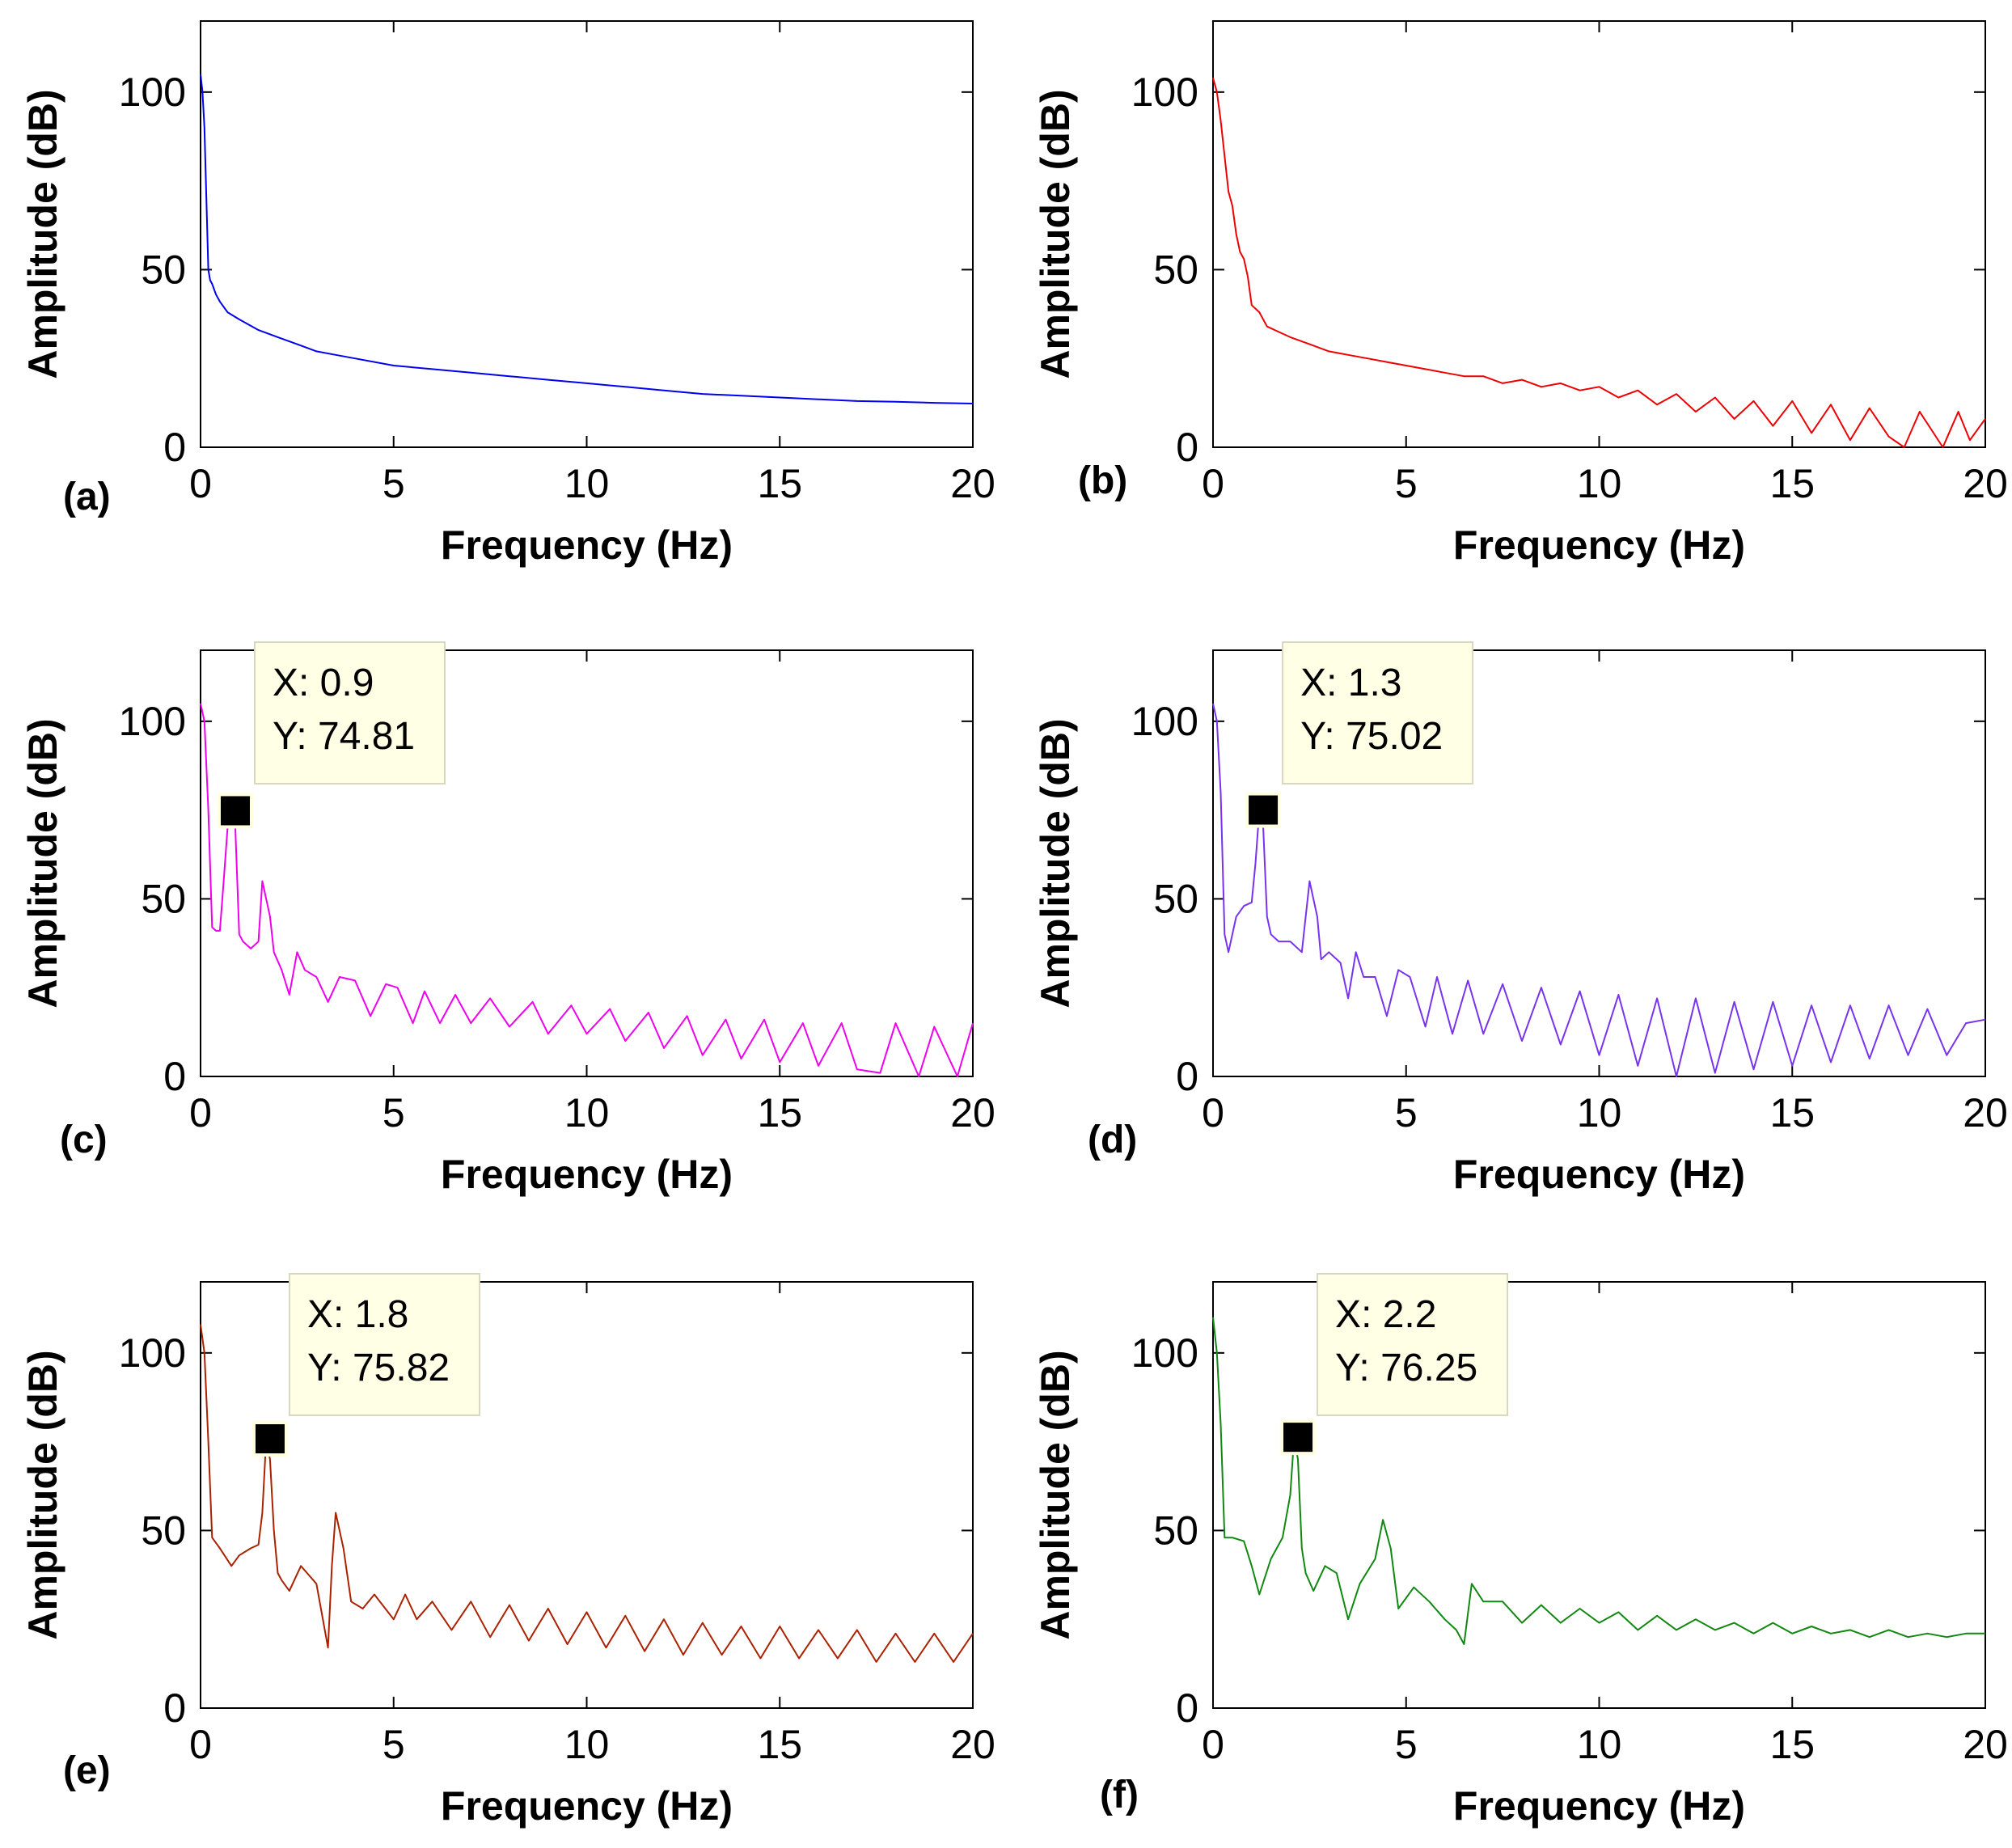 Image resolution: width=2012 pixels, height=1848 pixels. Describe the element at coordinates (323, 683) in the screenshot. I see `datatip-x-value: X: 0.9` at that location.